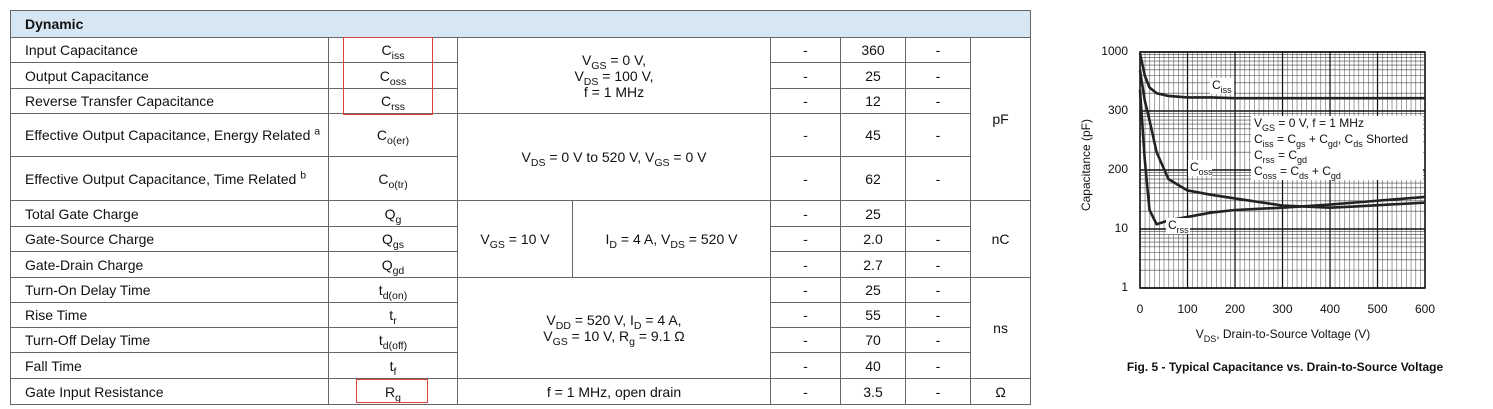  Describe the element at coordinates (626, 75) in the screenshot. I see `text: = 100 V,` at that location.